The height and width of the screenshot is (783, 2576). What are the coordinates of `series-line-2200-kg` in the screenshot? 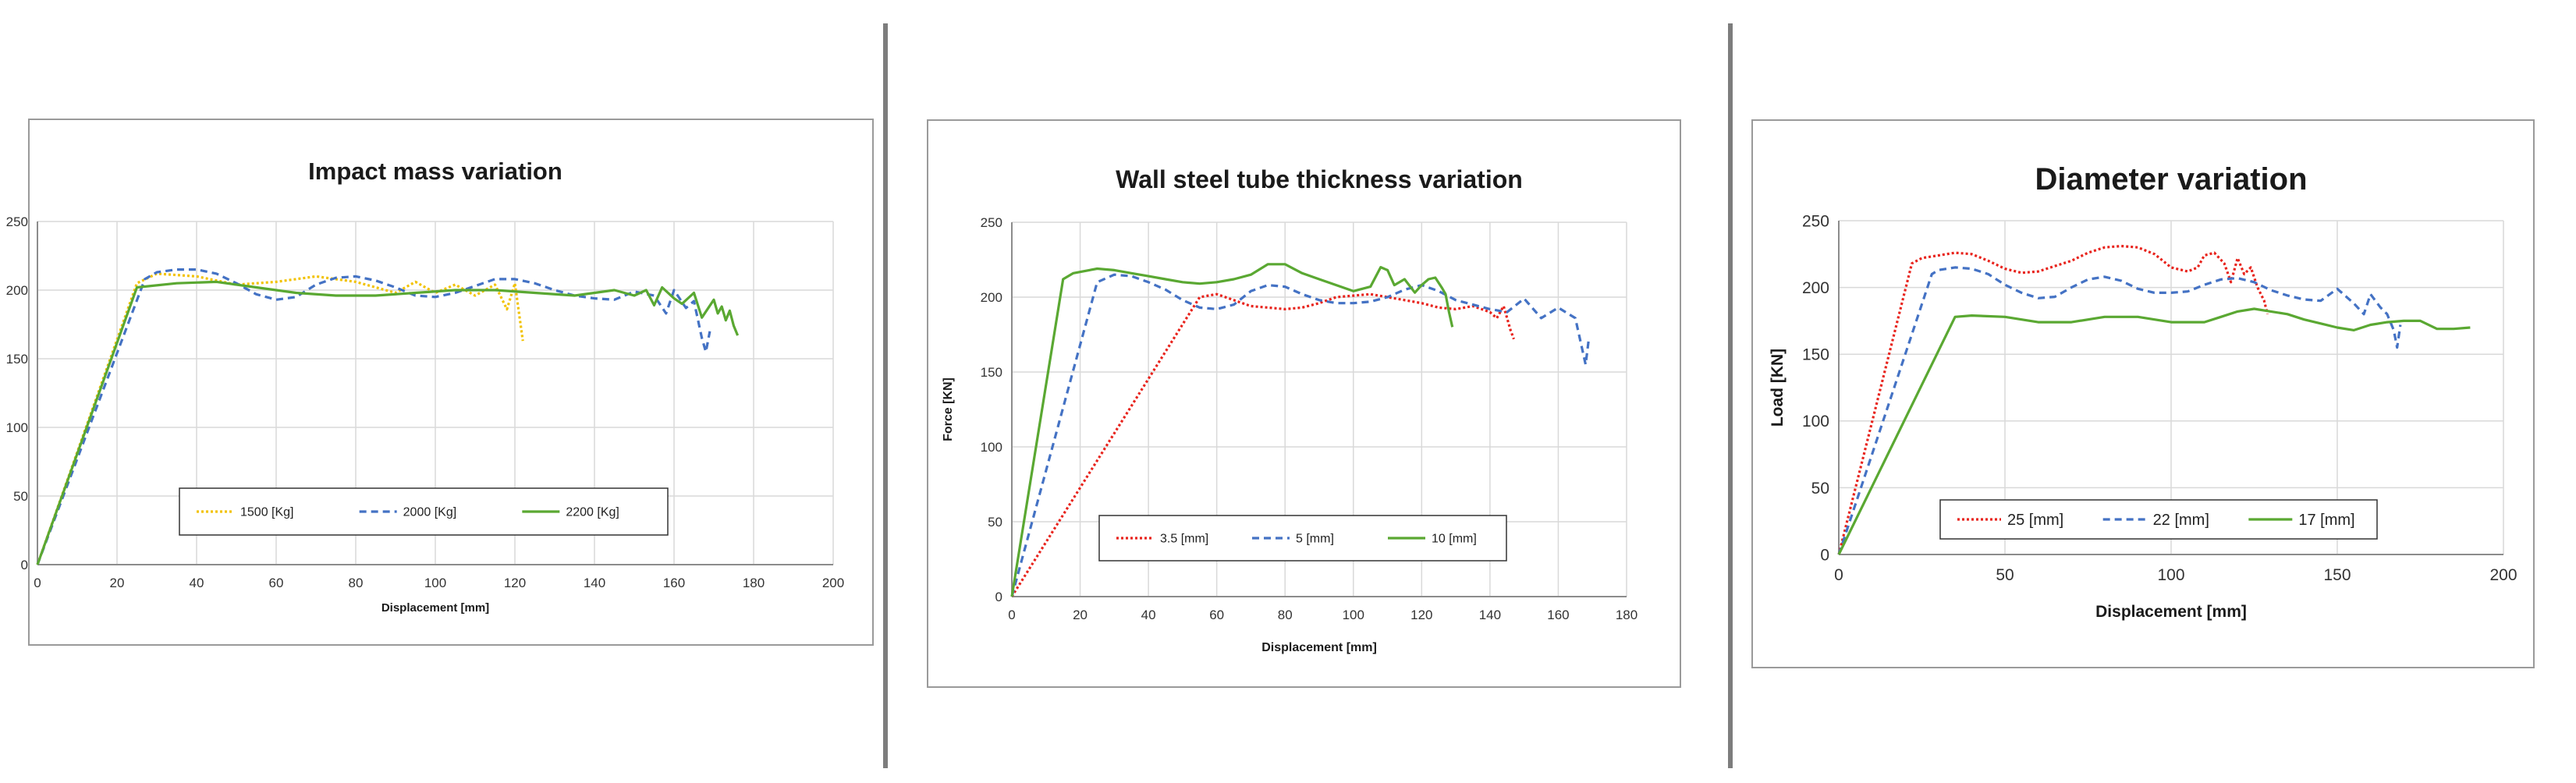 It's located at (388, 422).